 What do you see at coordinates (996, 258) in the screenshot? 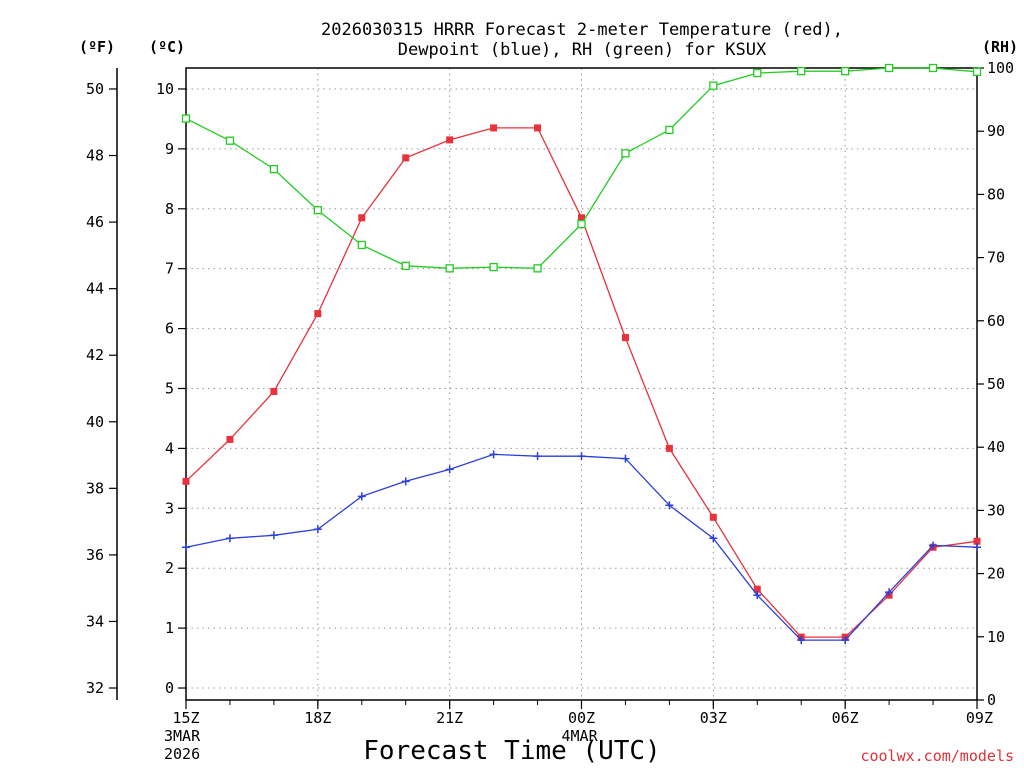
I see `rh-tick-label: 70` at bounding box center [996, 258].